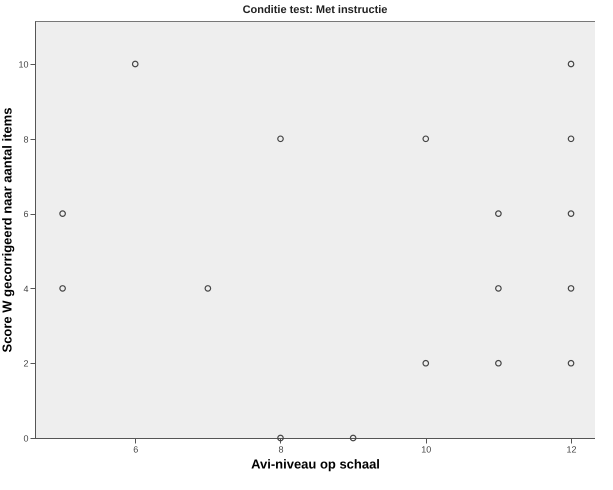 The width and height of the screenshot is (613, 490). Describe the element at coordinates (7, 230) in the screenshot. I see `y-axis-title: Score W gecorrigeerd naar aantal items` at that location.